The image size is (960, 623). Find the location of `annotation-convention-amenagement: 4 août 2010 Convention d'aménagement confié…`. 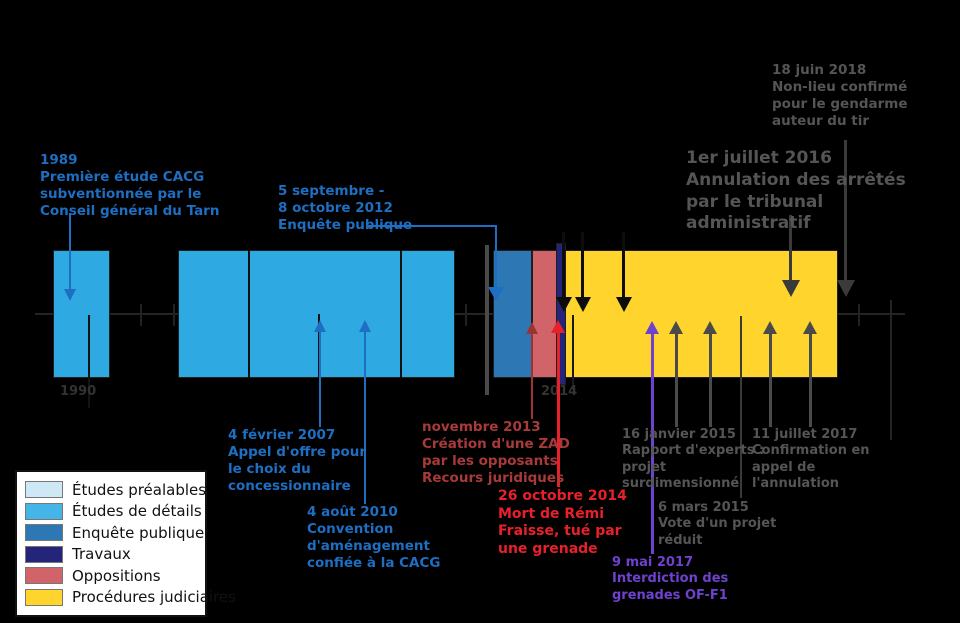

annotation-convention-amenagement: 4 août 2010 Convention d'aménagement confié… is located at coordinates (374, 538).